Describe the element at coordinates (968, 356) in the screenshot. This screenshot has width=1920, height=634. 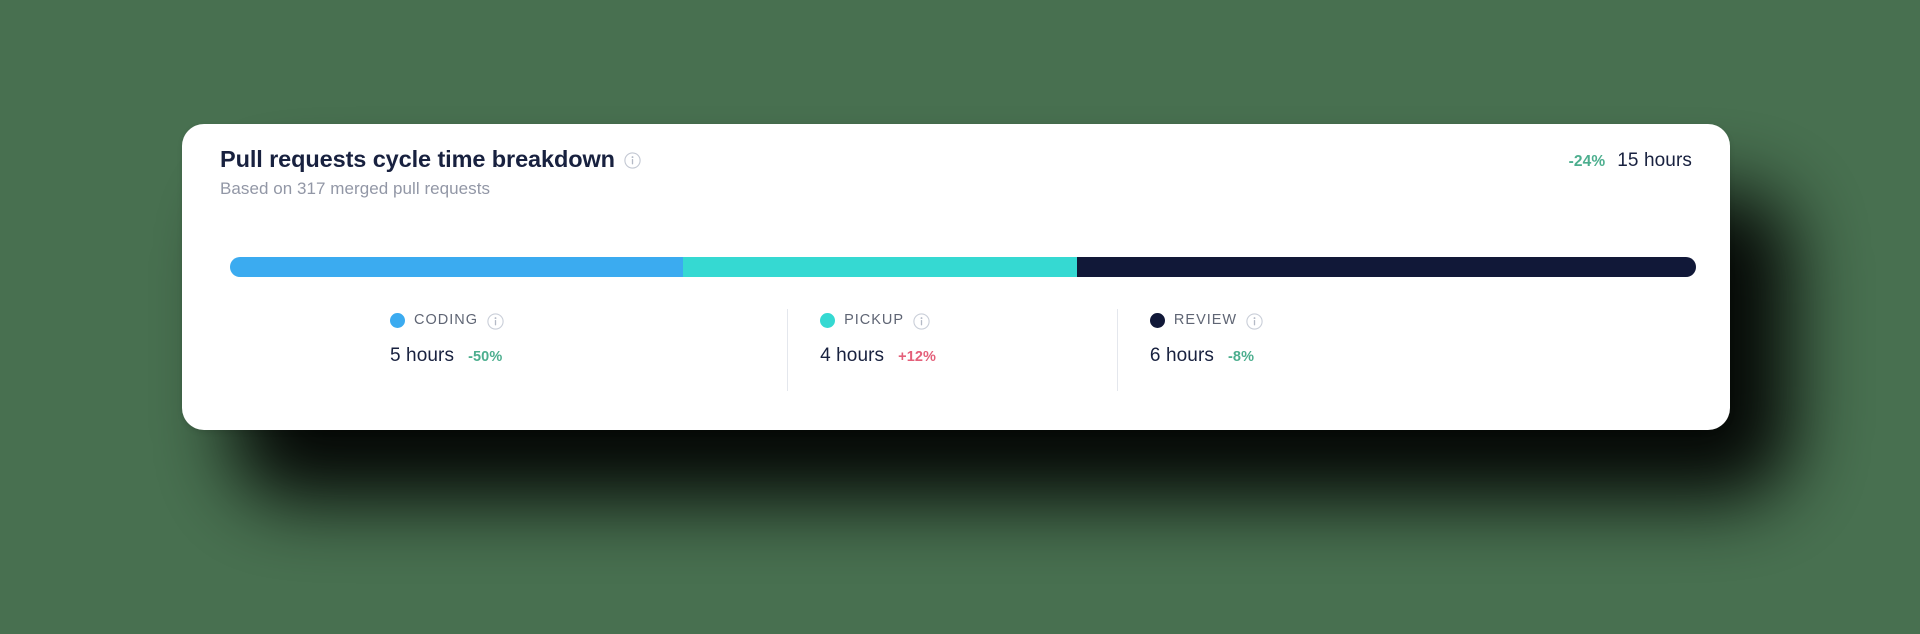
I see `legend-values-pickup: 4 hours +12%` at that location.